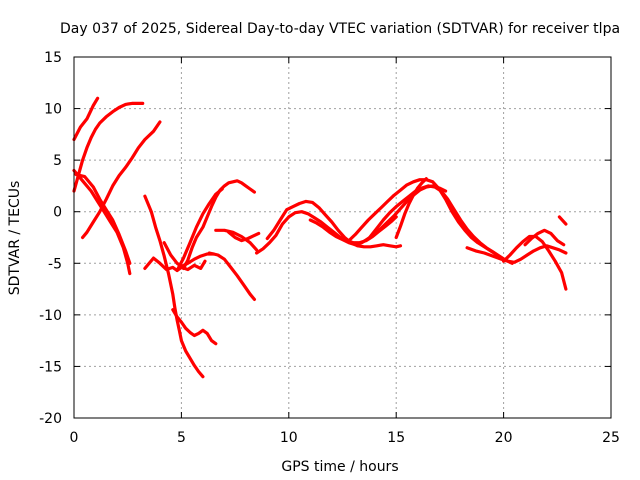 Image resolution: width=640 pixels, height=480 pixels. What do you see at coordinates (50, 316) in the screenshot?
I see `y-tick-label: -10` at bounding box center [50, 316].